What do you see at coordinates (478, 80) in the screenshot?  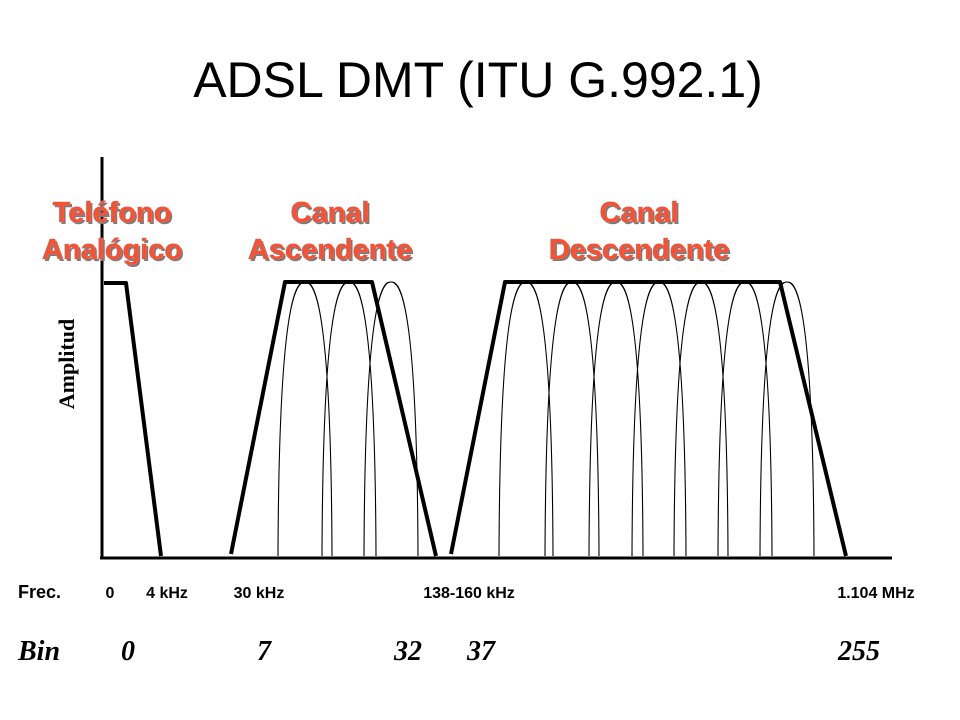 I see `diagram-title: ADSL DMT (ITU G.992.1)` at bounding box center [478, 80].